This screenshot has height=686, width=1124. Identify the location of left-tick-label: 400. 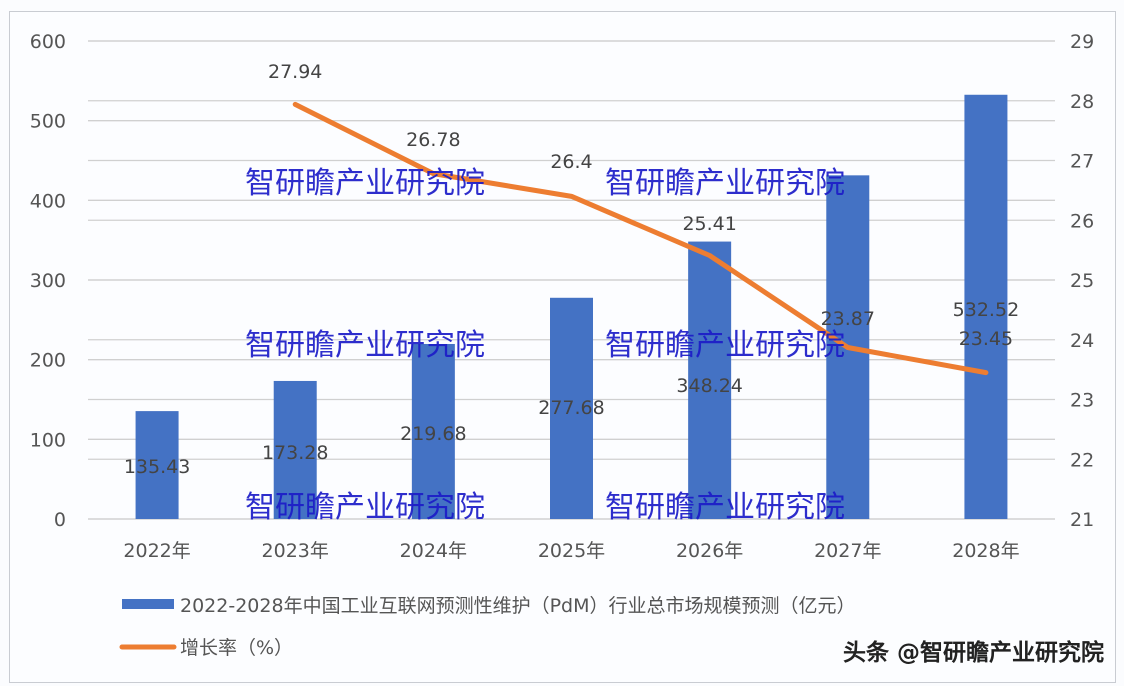
(48, 201).